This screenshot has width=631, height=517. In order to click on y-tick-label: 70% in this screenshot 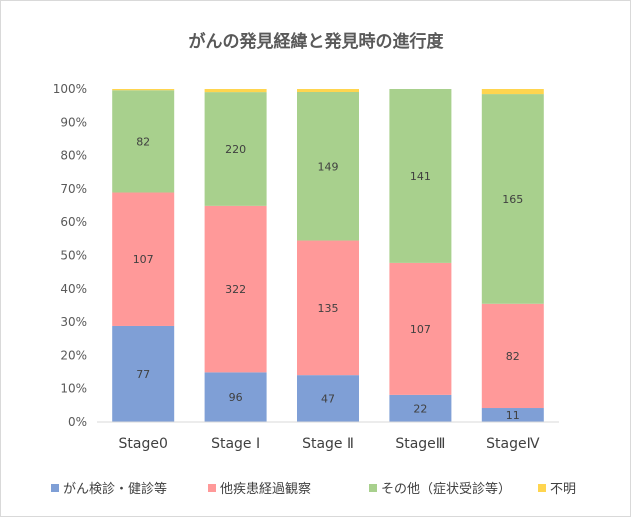, I will do `click(73, 189)`.